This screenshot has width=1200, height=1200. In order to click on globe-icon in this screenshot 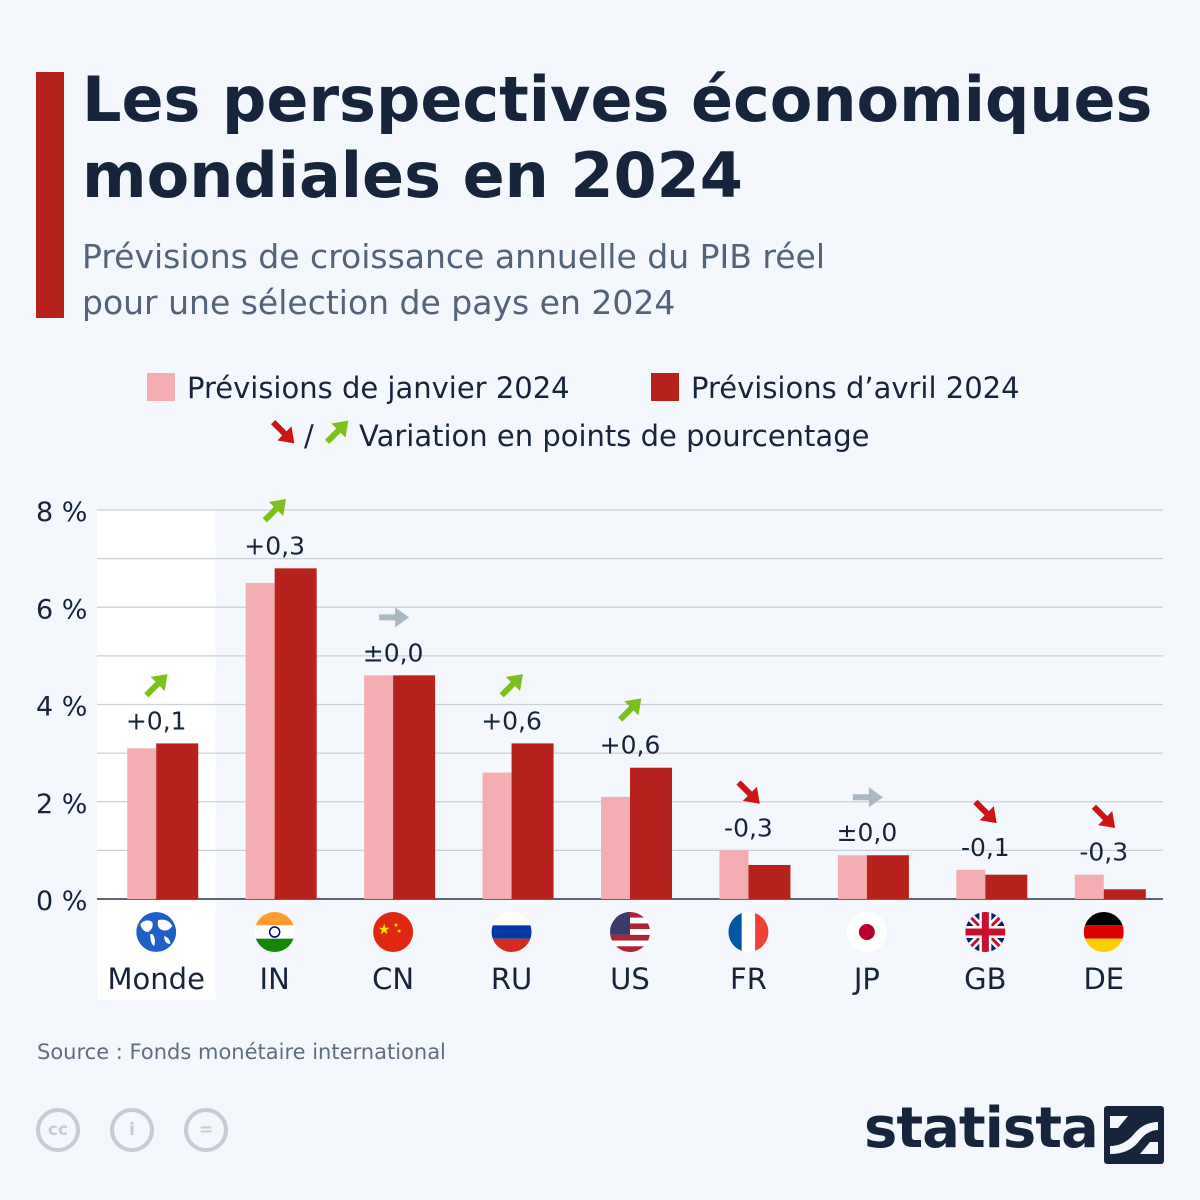, I will do `click(156, 932)`.